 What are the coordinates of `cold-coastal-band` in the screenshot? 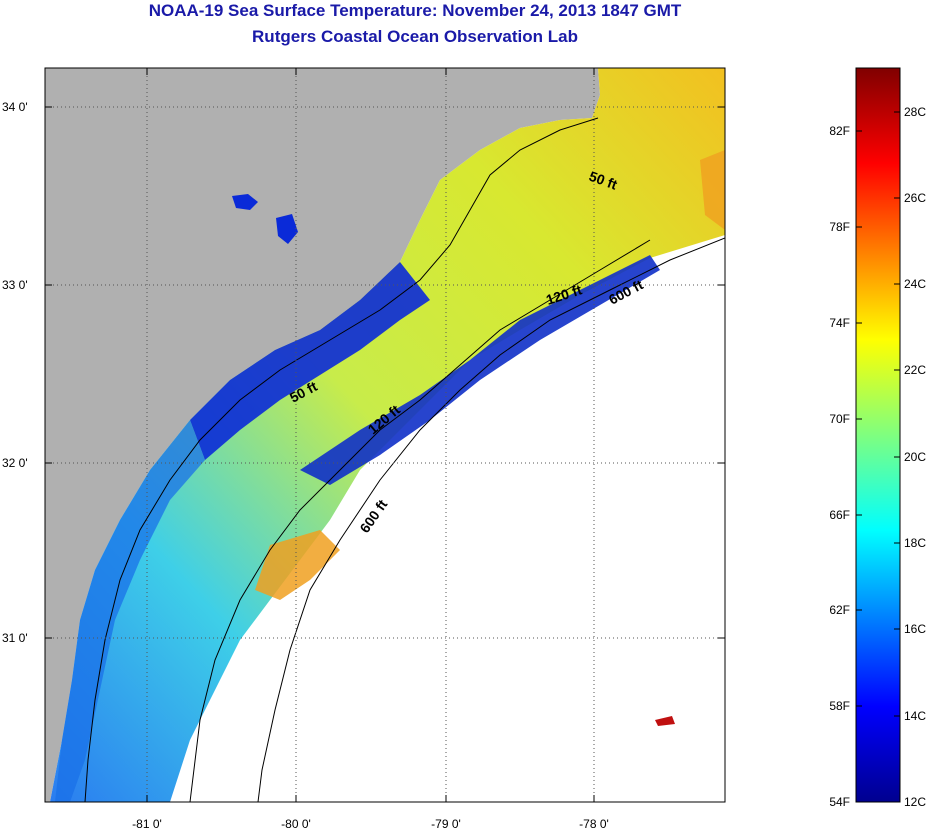 It's located at (310, 361).